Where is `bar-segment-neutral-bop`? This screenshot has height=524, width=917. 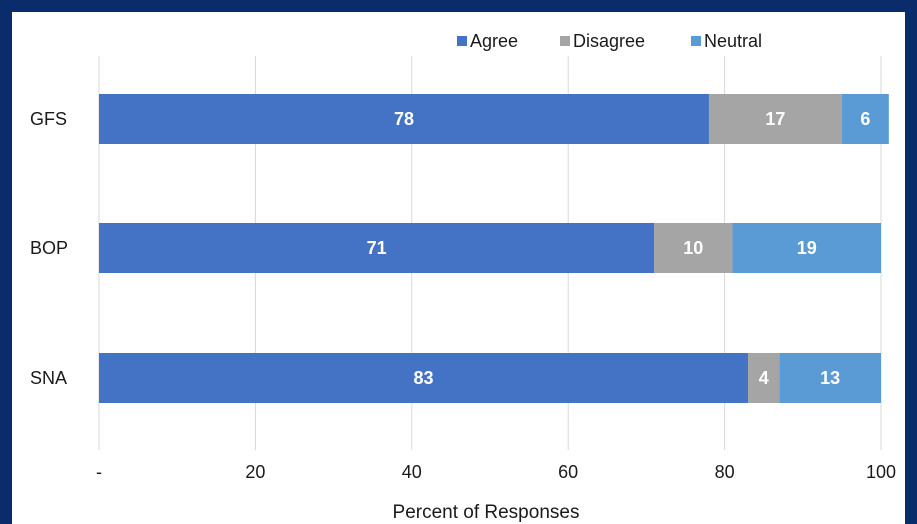
bar-segment-neutral-bop is located at coordinates (806, 248).